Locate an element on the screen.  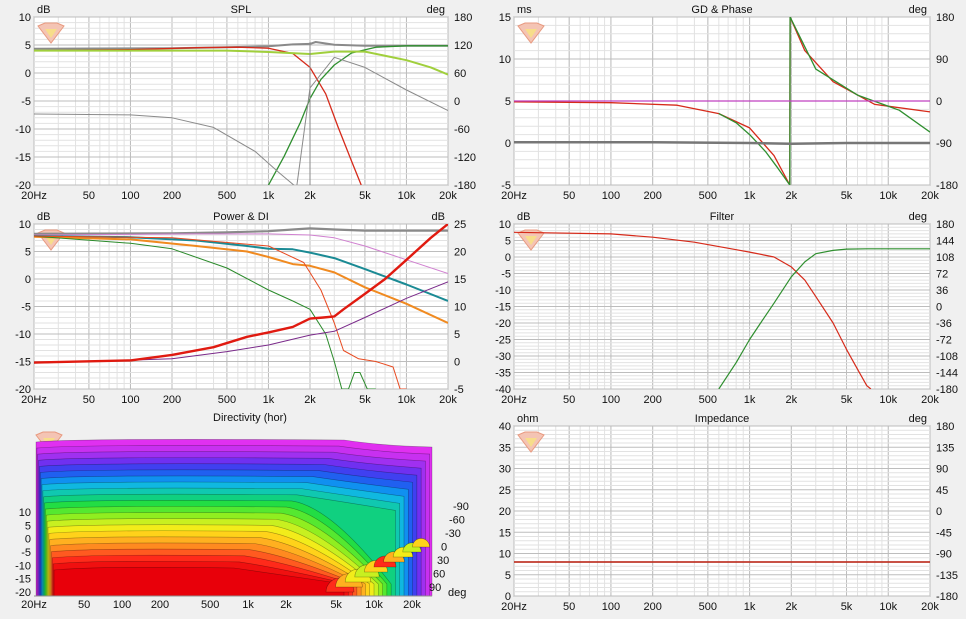
y-tick-label: 35 is located at coordinates (505, 448).